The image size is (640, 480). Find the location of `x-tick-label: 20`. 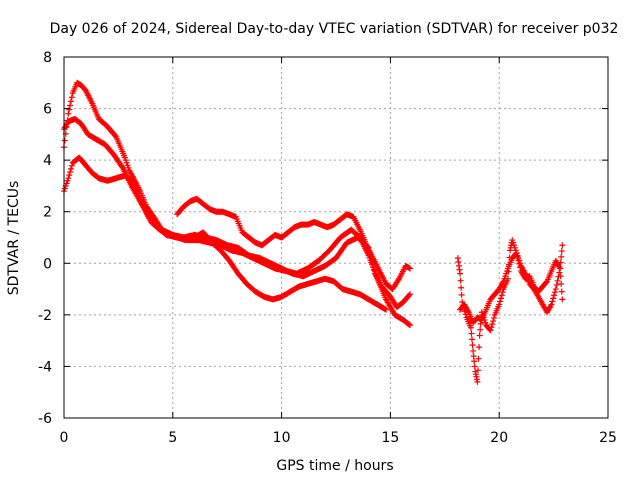

x-tick-label: 20 is located at coordinates (499, 438).